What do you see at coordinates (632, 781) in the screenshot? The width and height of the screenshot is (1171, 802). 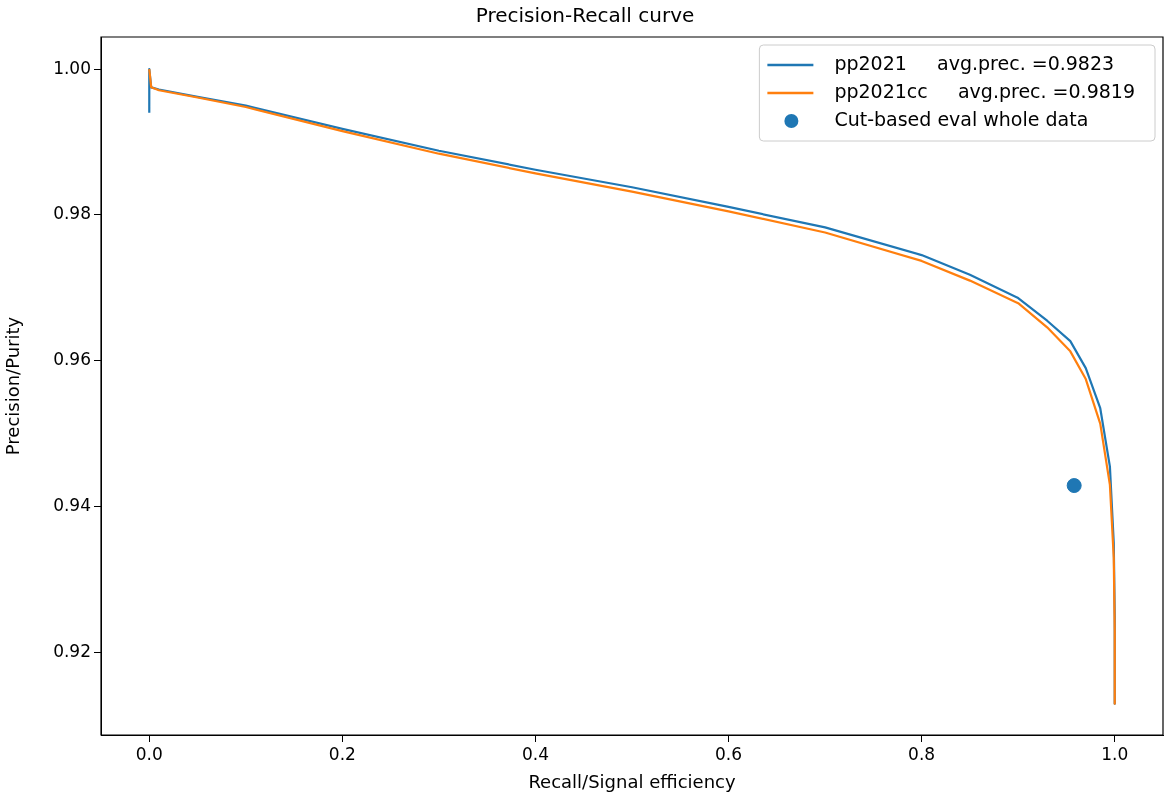 I see `x-axis-title: Recall/Signal efficiency` at bounding box center [632, 781].